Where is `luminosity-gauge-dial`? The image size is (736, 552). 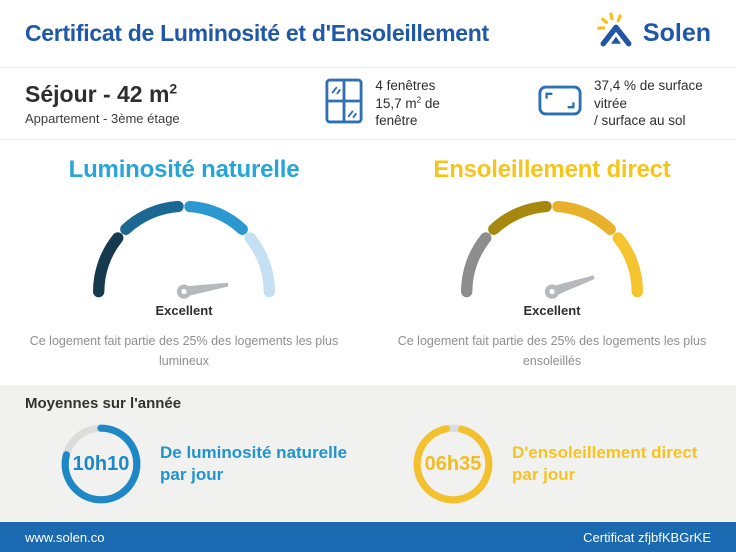 luminosity-gauge-dial is located at coordinates (184, 249).